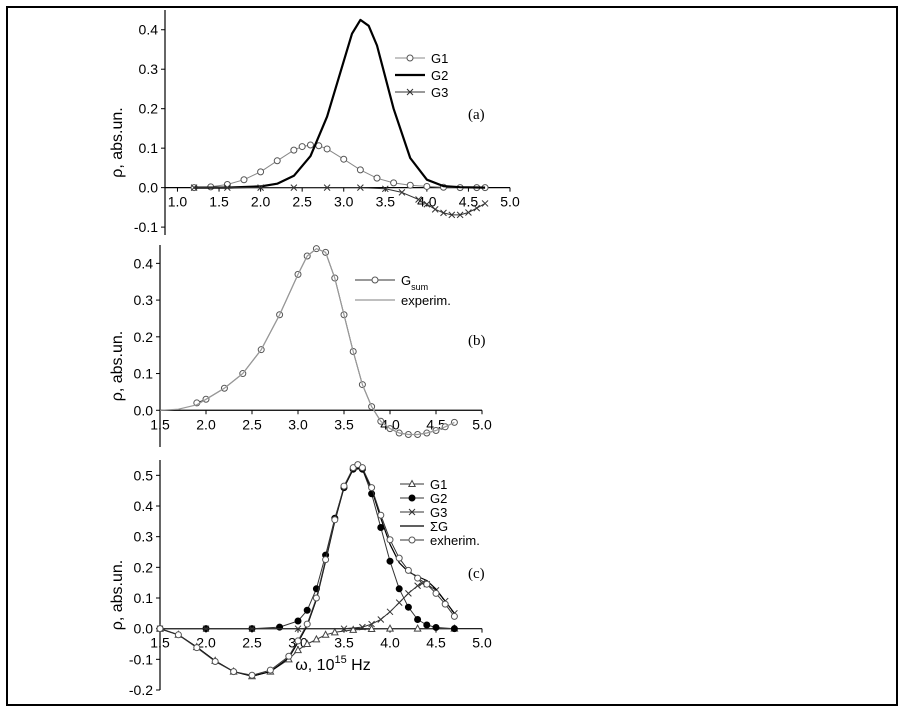 This screenshot has height=712, width=905. I want to click on y-tick-label: 0.5, so click(144, 475).